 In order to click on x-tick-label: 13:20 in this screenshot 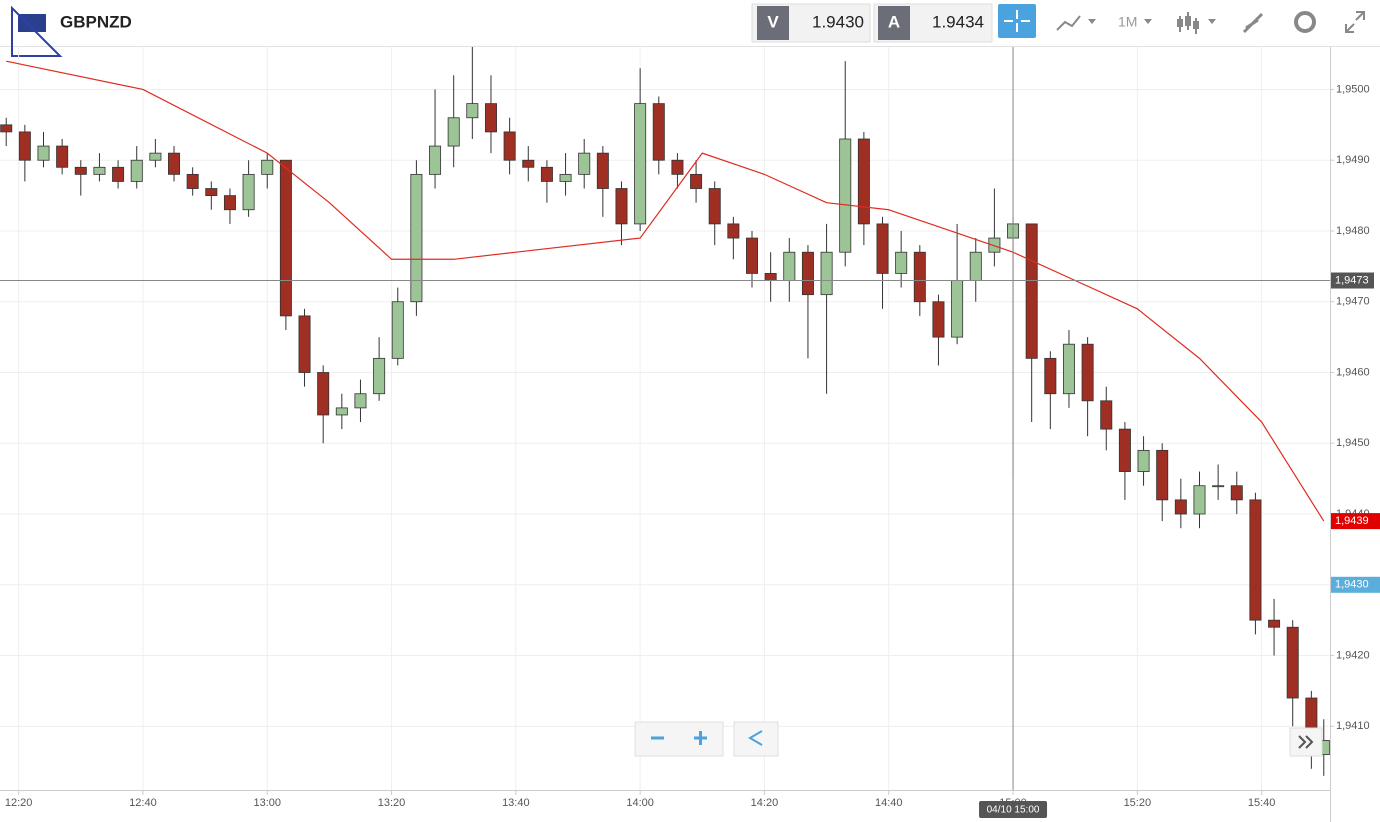, I will do `click(392, 803)`.